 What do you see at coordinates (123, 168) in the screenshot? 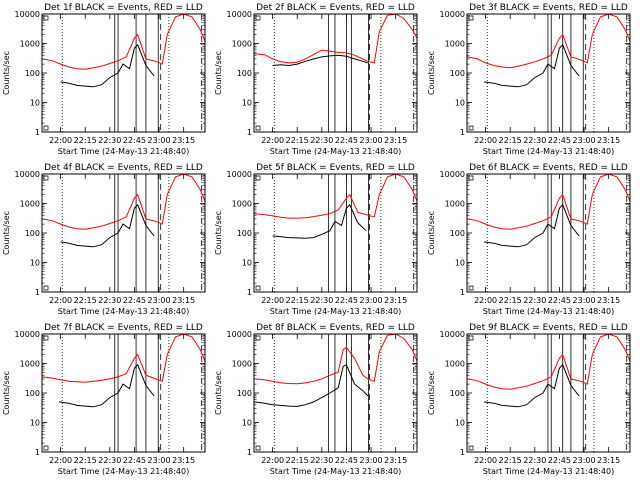
I see `panel-title: Det 4f BLACK = Events, RED = LLD` at bounding box center [123, 168].